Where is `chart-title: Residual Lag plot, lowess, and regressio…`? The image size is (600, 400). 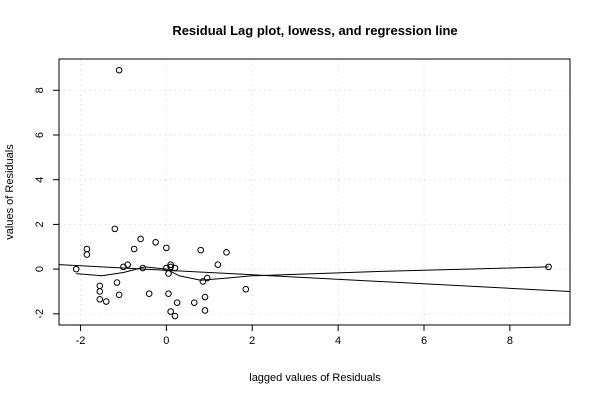 chart-title: Residual Lag plot, lowess, and regressio… is located at coordinates (314, 30).